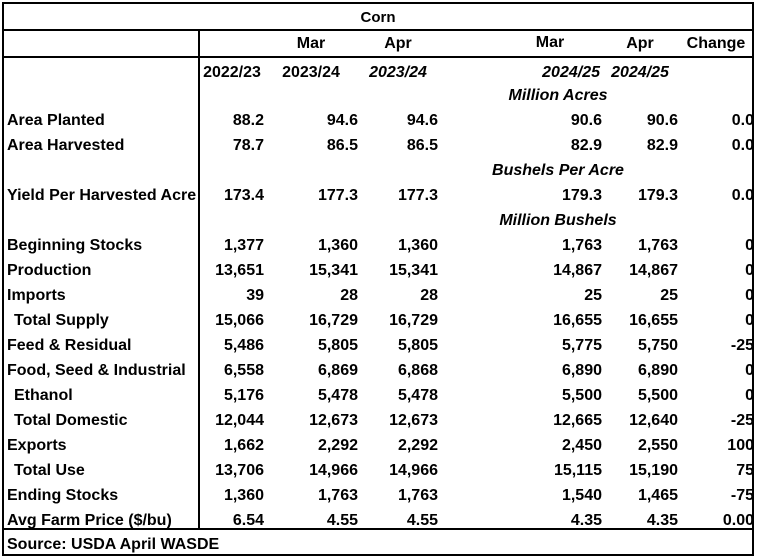  Describe the element at coordinates (71, 420) in the screenshot. I see `row-label: Total Domestic` at that location.